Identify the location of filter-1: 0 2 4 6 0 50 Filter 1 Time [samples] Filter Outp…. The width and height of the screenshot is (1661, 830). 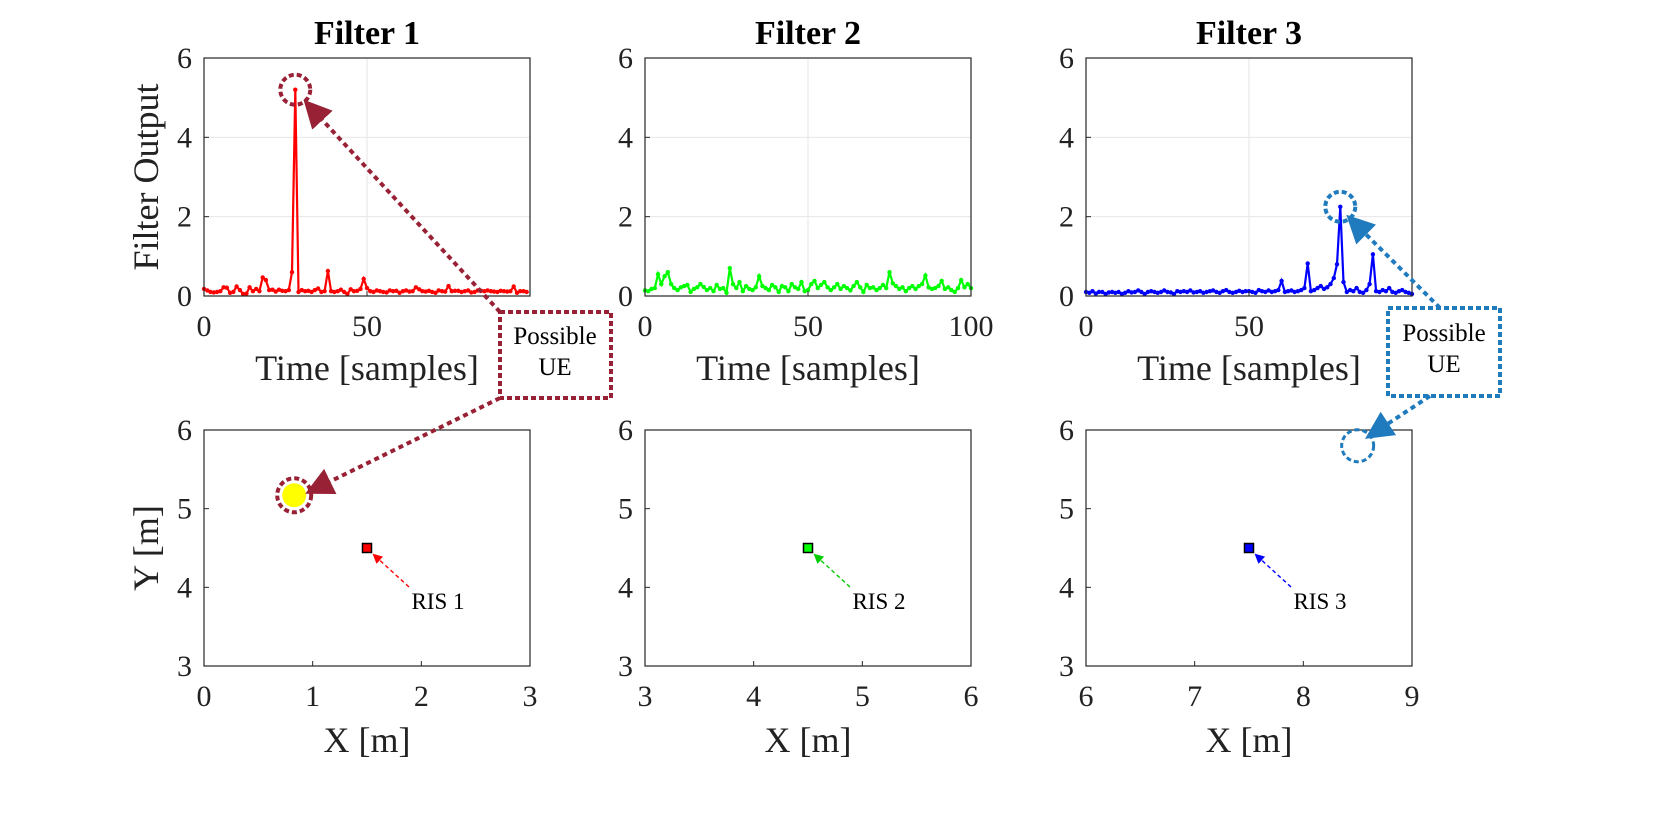
(328, 201).